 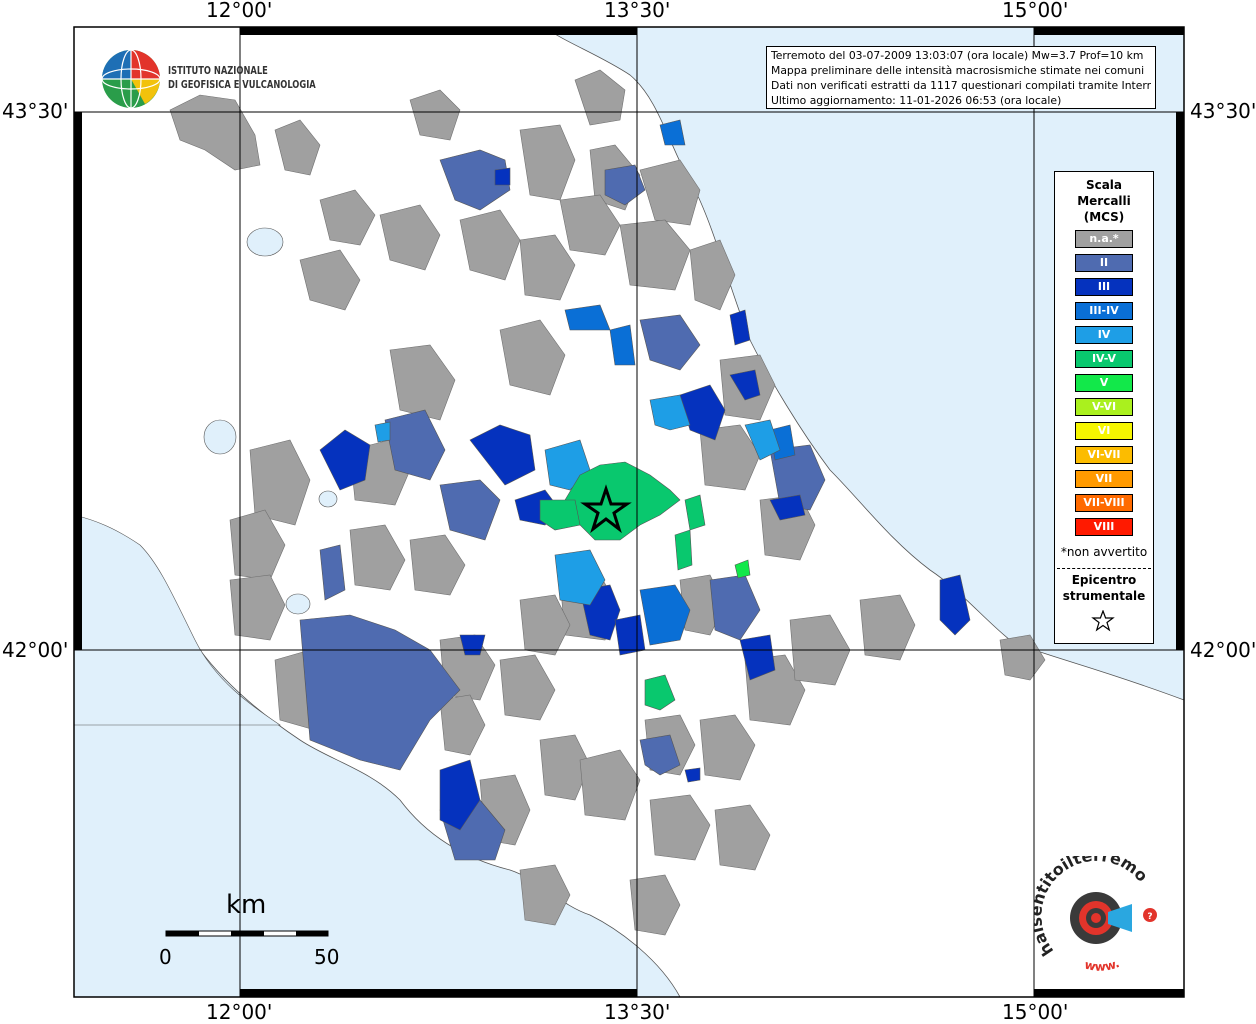 What do you see at coordinates (1104, 431) in the screenshot?
I see `legend-item-vi: VI` at bounding box center [1104, 431].